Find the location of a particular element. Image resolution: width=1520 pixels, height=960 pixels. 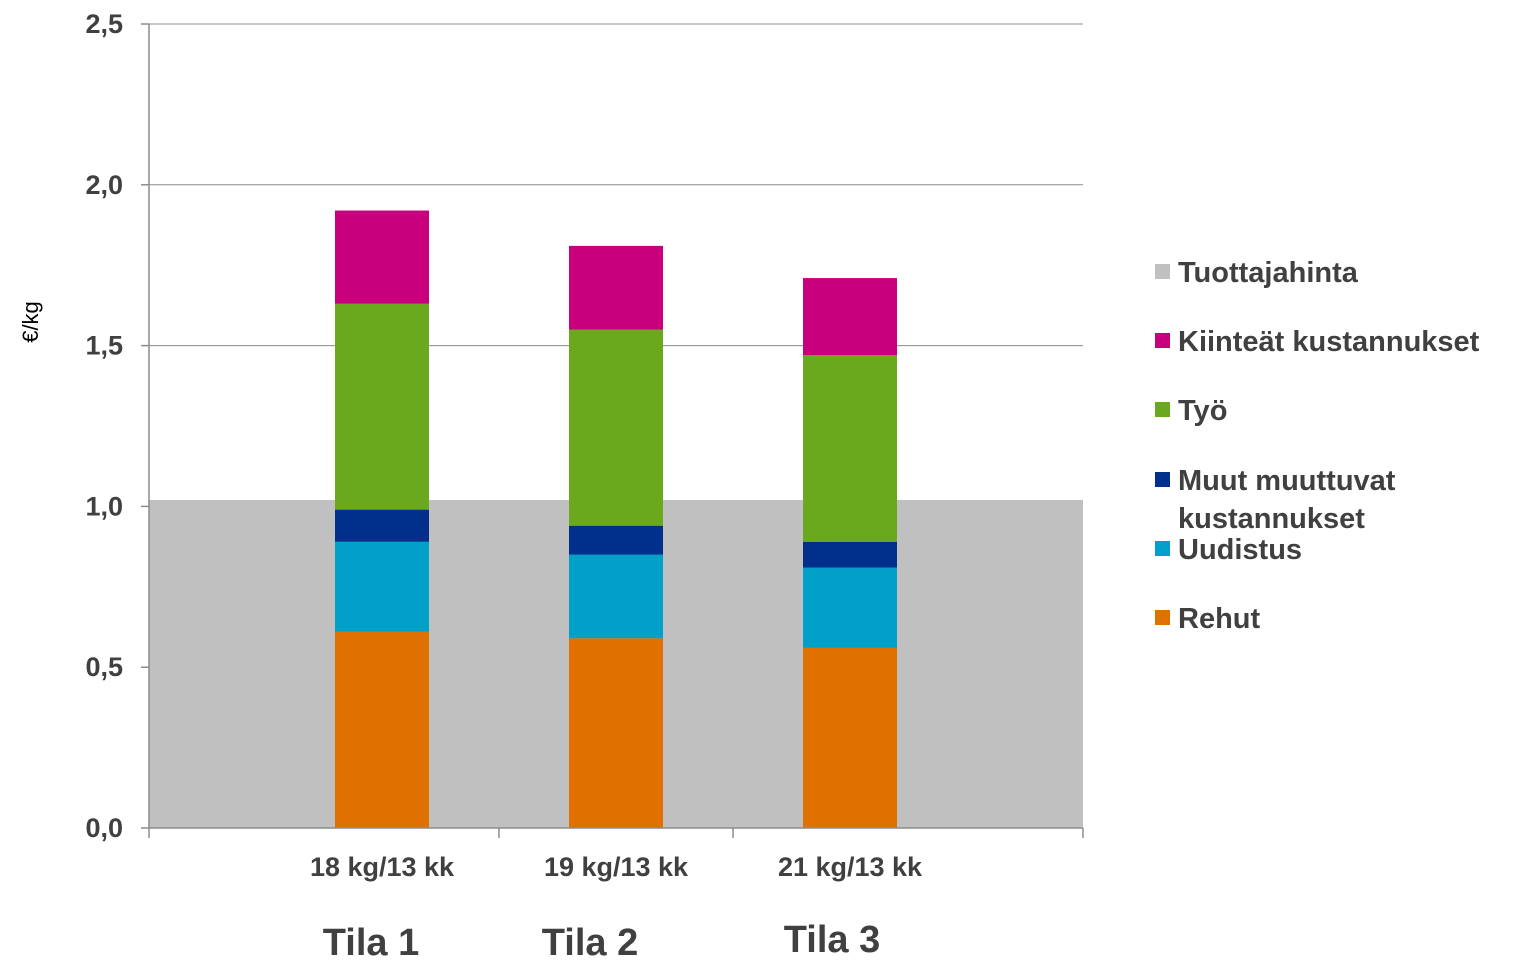

legend-label: kustannukset is located at coordinates (1271, 519).